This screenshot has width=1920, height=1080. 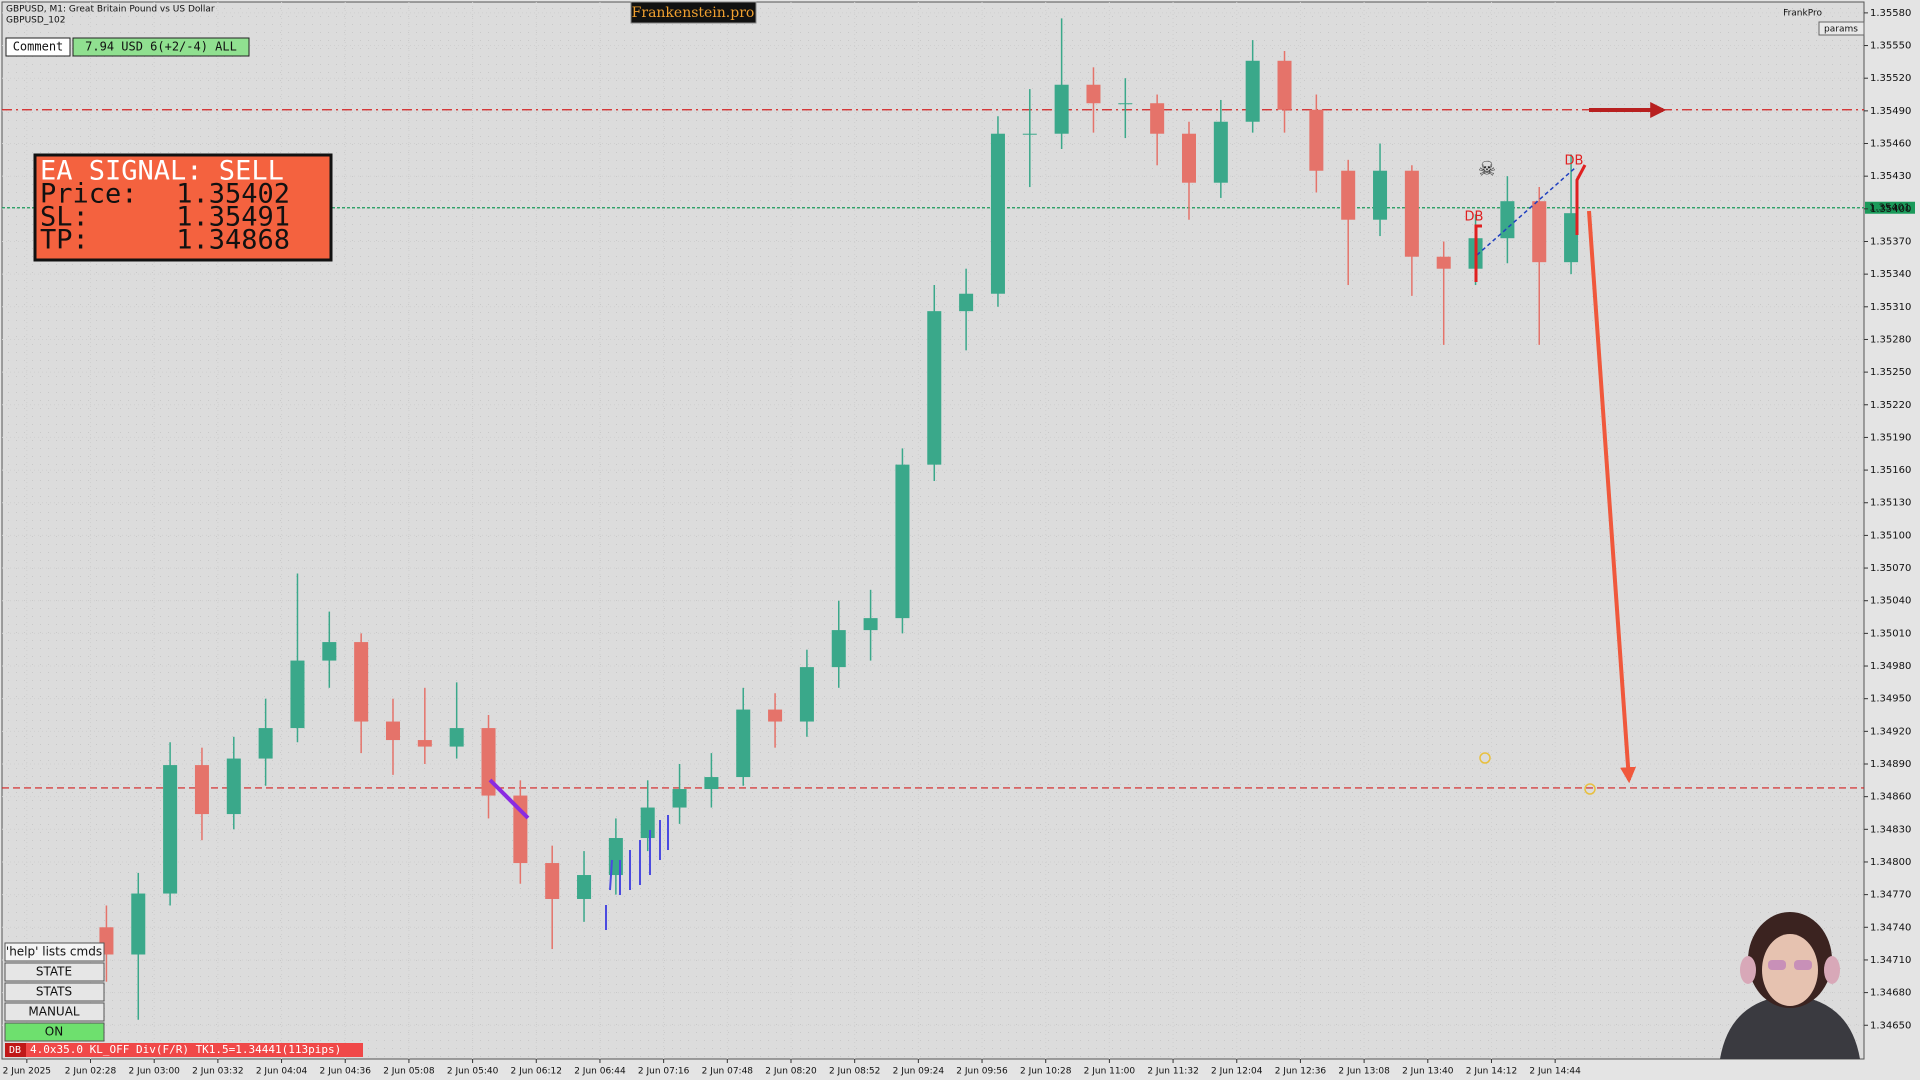 I want to click on y-tick-label: 1.35100, so click(x=1890, y=535).